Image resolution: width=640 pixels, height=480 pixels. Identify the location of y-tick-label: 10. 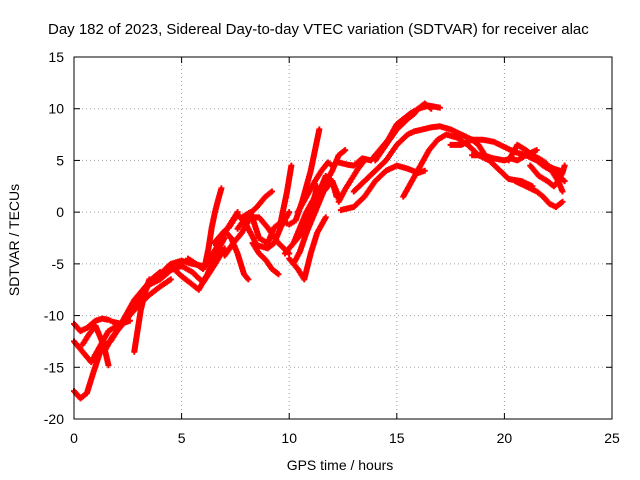
(56, 109).